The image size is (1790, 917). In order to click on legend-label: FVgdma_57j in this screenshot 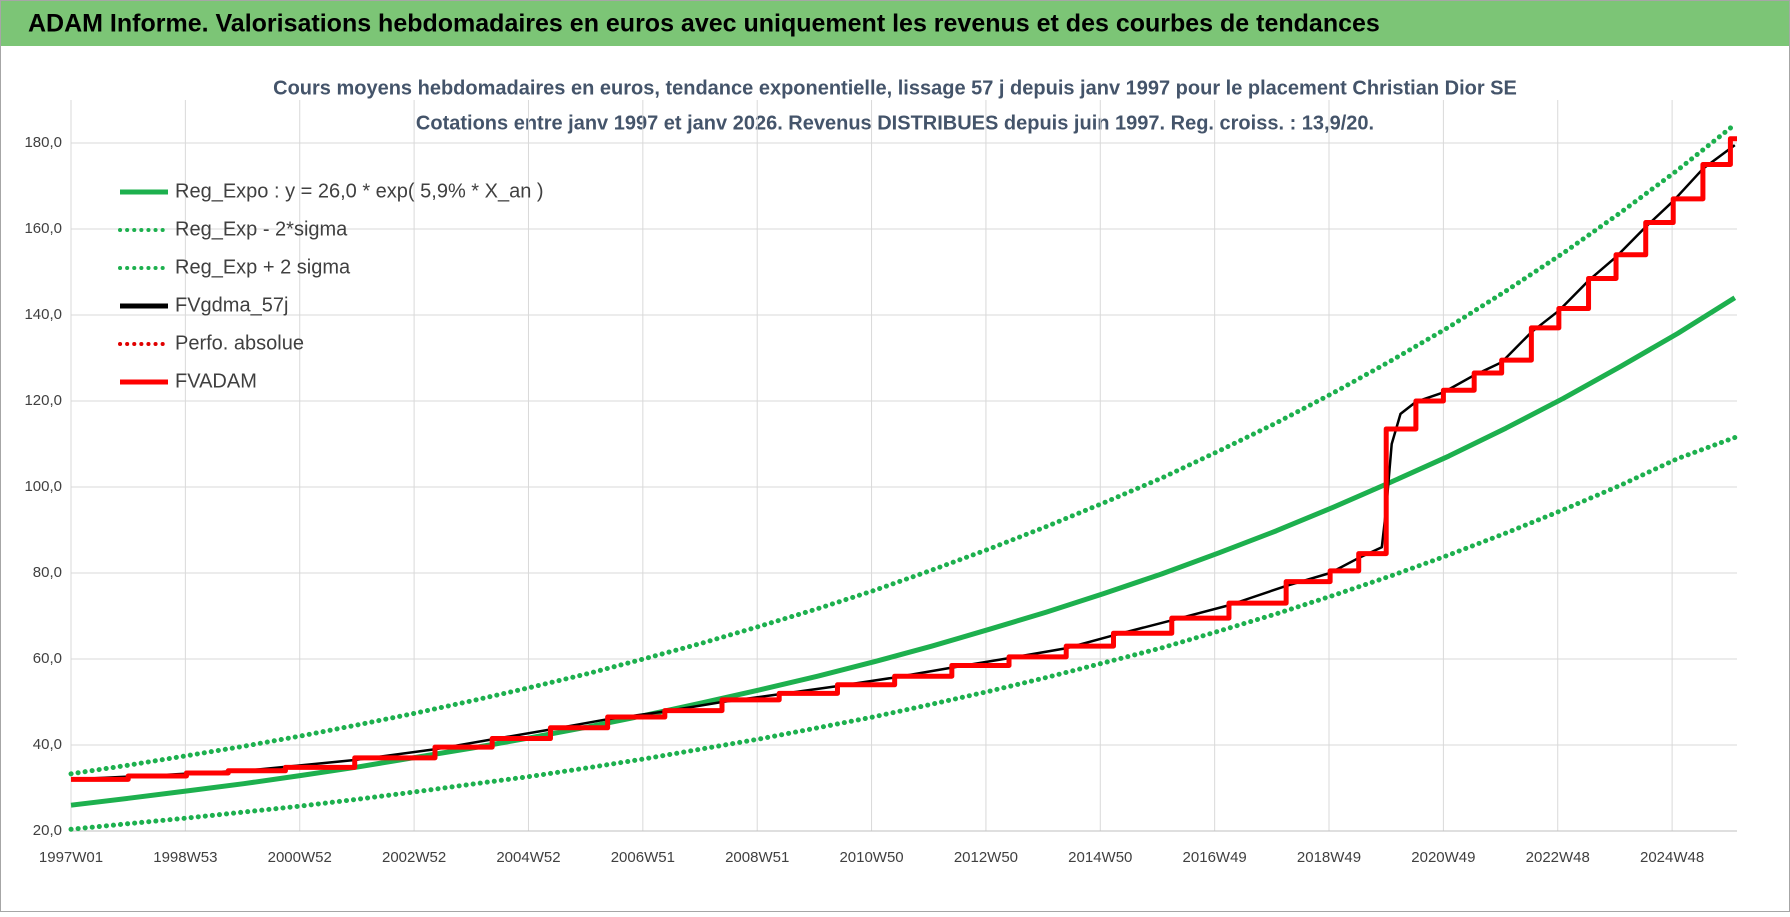, I will do `click(231, 305)`.